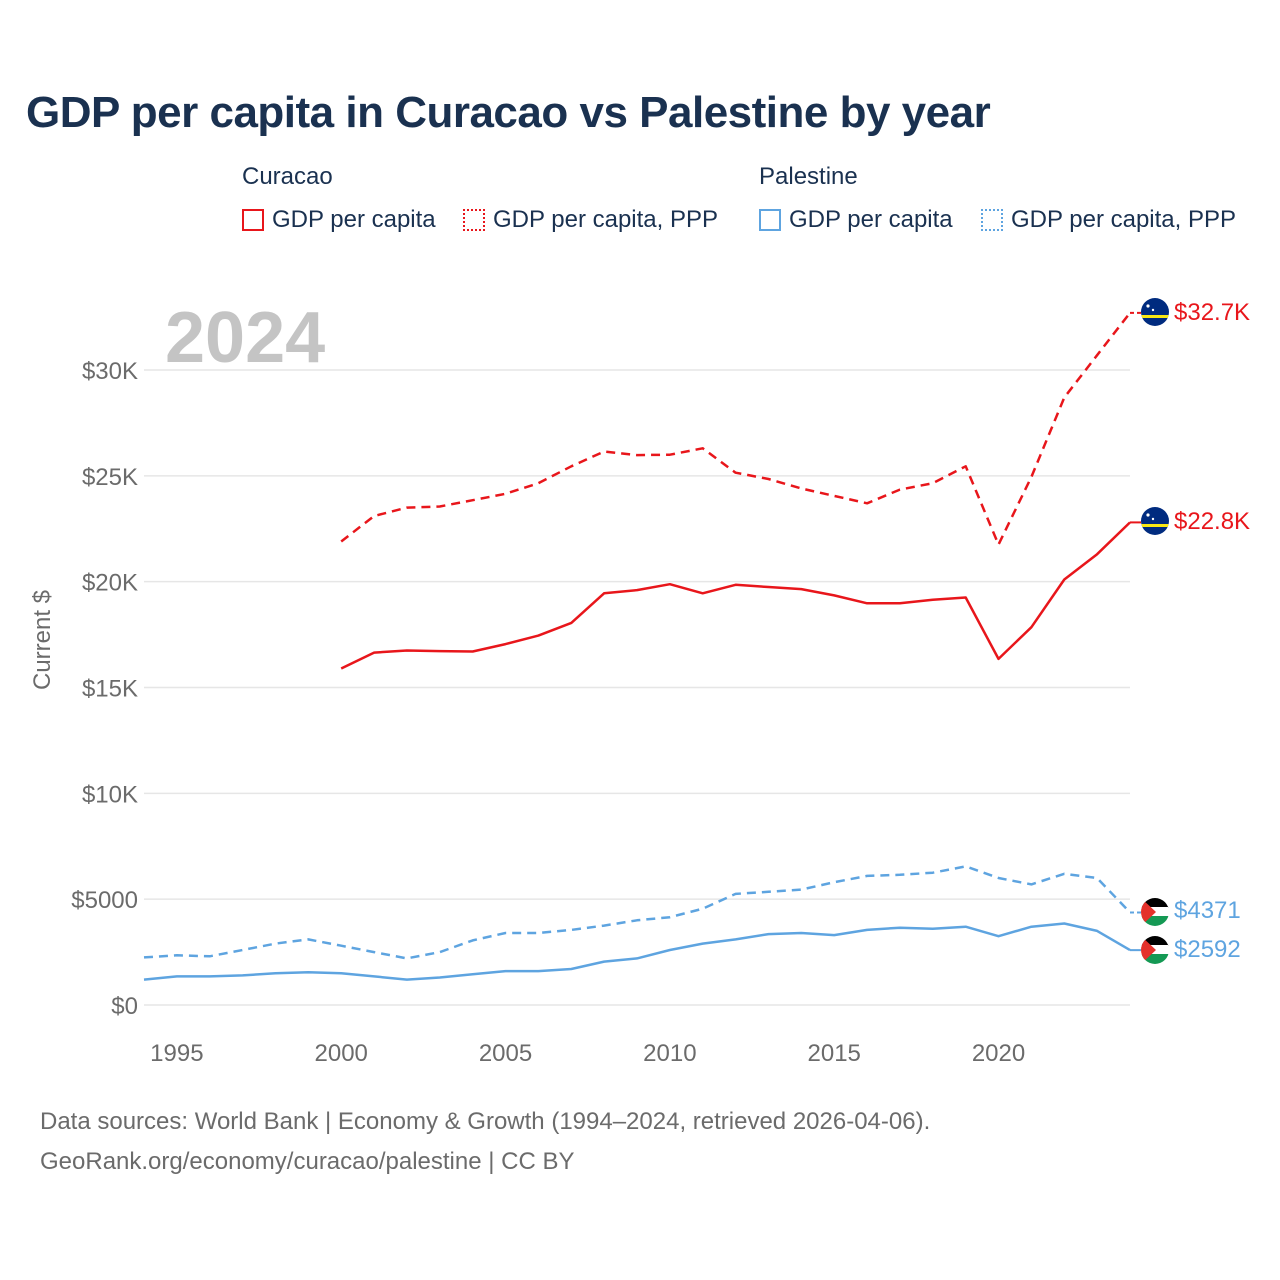  I want to click on legend-item-palestine-gdp-ppp: GDP per capita, PPP, so click(1108, 220).